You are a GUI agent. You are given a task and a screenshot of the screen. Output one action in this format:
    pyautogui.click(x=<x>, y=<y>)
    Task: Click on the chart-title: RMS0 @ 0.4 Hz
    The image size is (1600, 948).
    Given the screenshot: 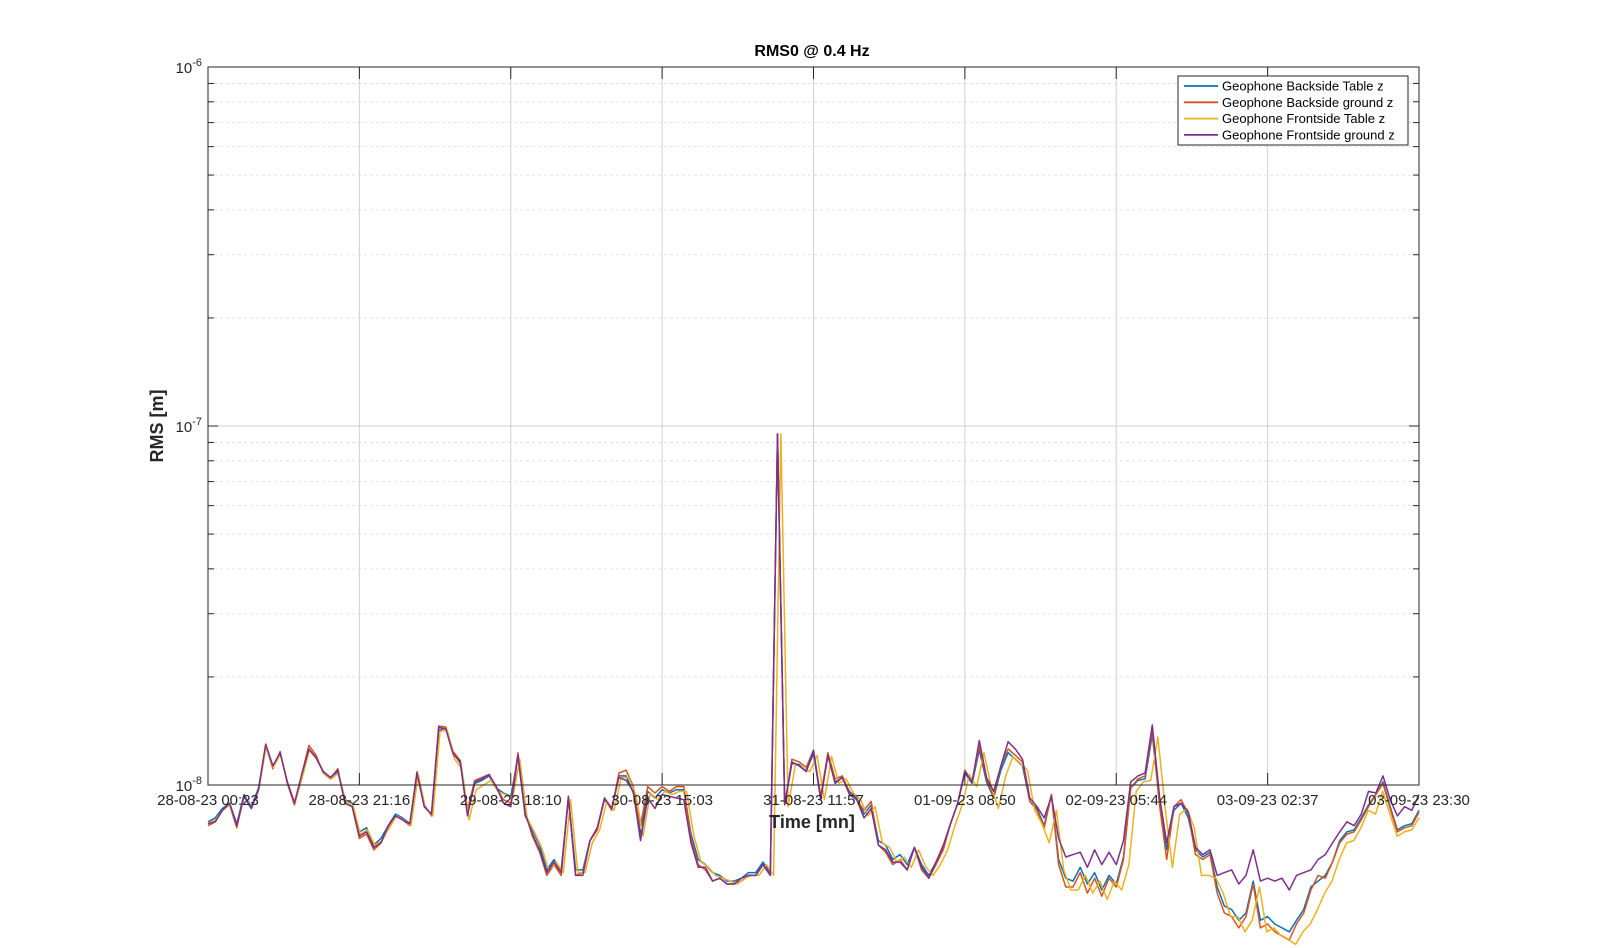 What is the action you would take?
    pyautogui.click(x=811, y=51)
    